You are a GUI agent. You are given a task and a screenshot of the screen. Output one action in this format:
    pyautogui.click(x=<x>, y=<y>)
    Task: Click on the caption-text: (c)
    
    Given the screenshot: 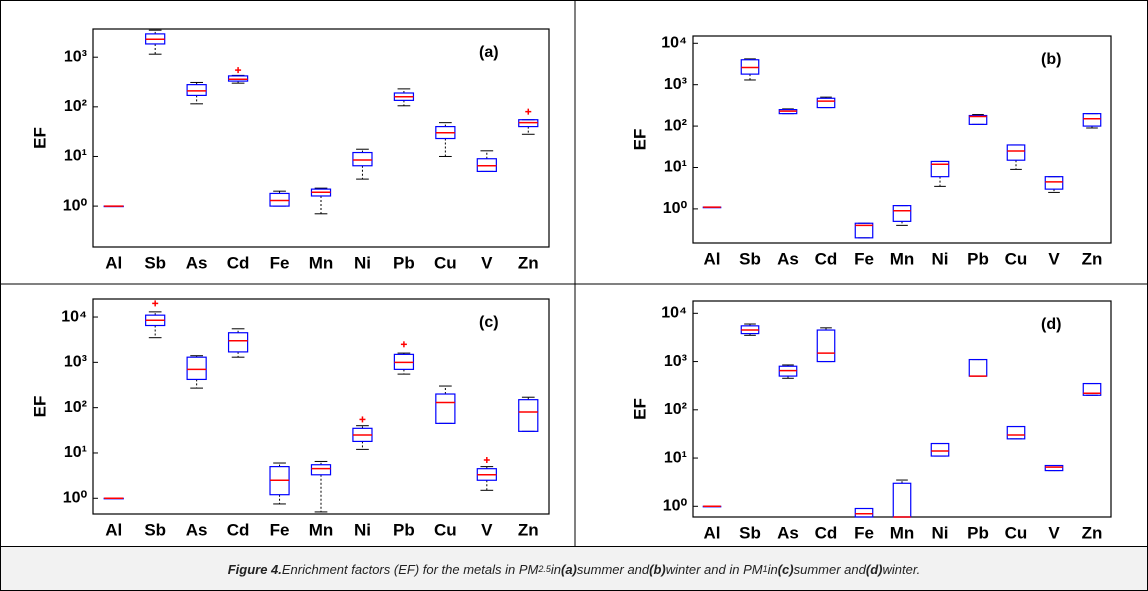 What is the action you would take?
    pyautogui.click(x=785, y=569)
    